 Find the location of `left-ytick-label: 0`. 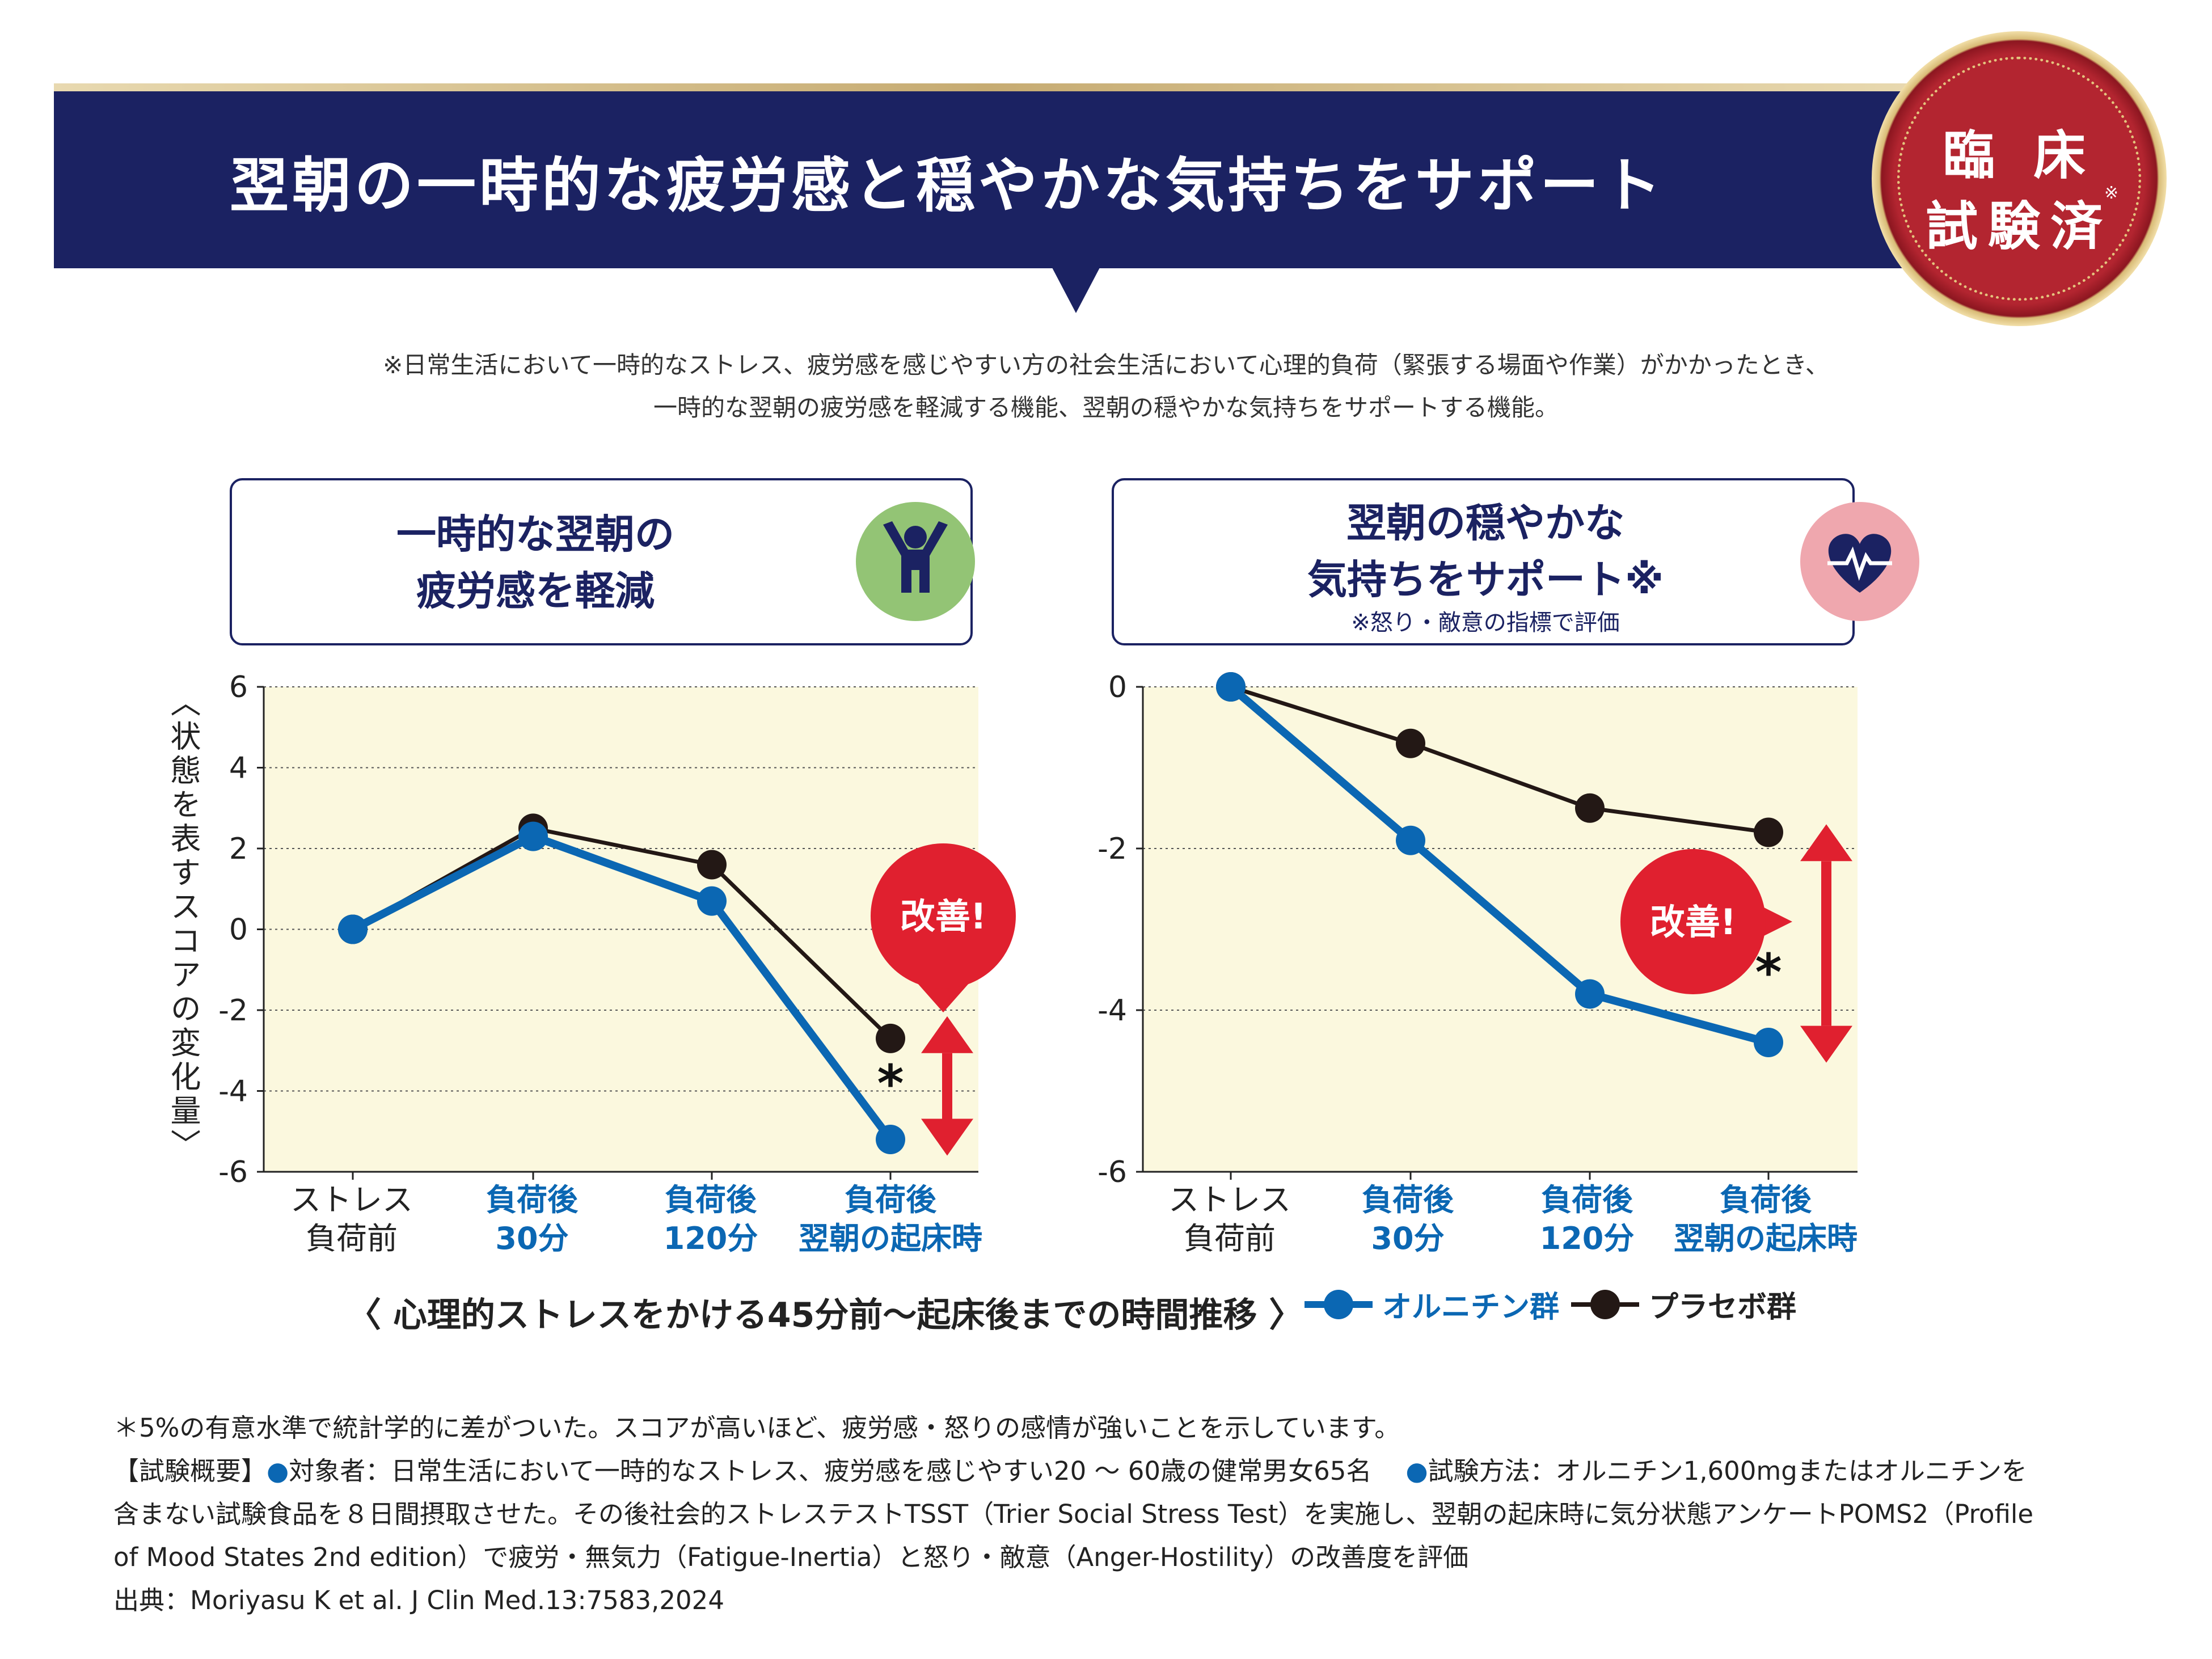

left-ytick-label: 0 is located at coordinates (238, 930).